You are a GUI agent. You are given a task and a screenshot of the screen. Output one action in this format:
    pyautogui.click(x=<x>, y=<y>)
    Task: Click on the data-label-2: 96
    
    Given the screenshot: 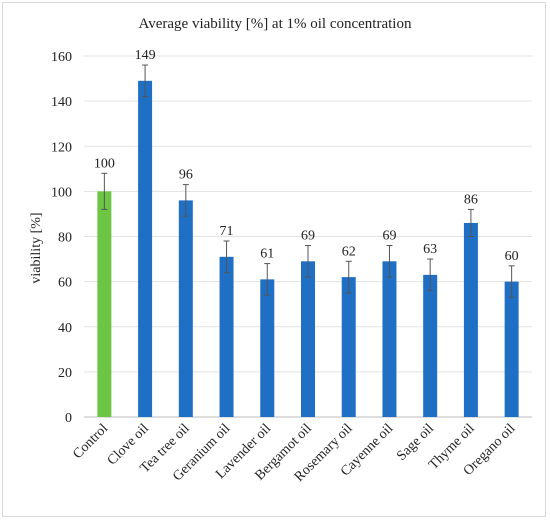 What is the action you would take?
    pyautogui.click(x=186, y=175)
    